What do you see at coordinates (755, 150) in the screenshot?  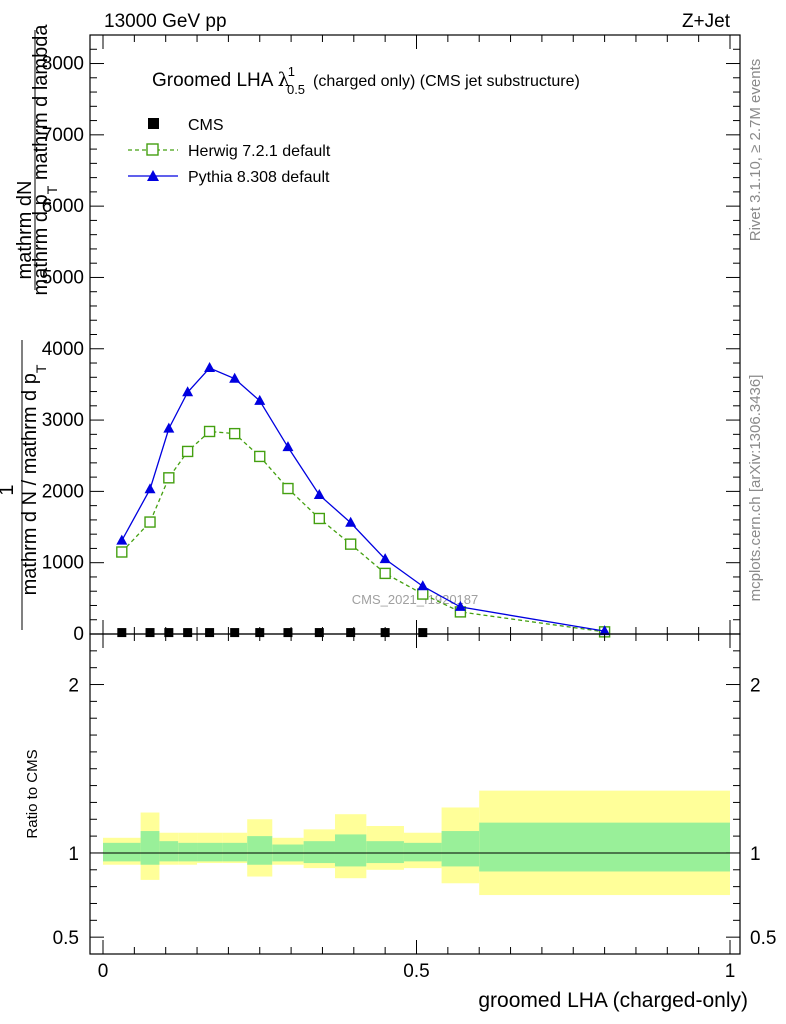 I see `rivet-label: Rivet 3.1.10, ≥ 2.7M events` at bounding box center [755, 150].